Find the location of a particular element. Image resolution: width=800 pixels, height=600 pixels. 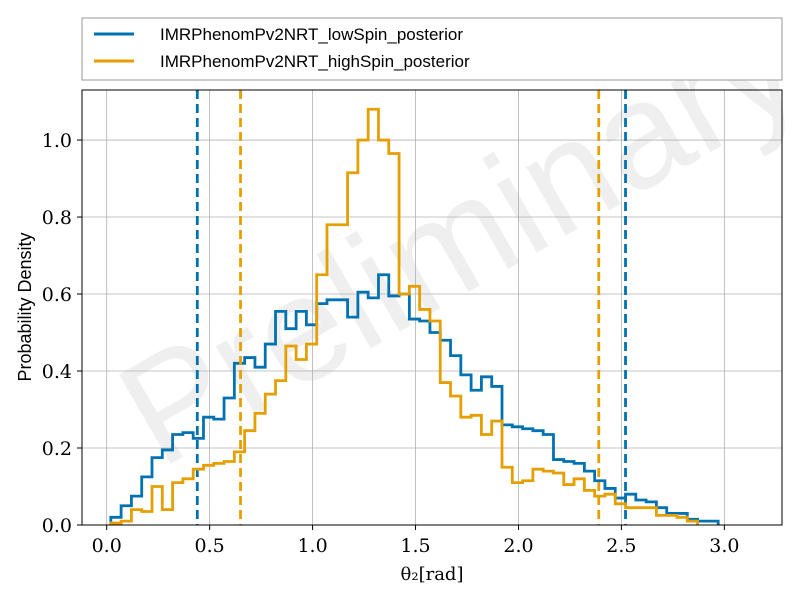

x-tick-label: 3.0 is located at coordinates (724, 546).